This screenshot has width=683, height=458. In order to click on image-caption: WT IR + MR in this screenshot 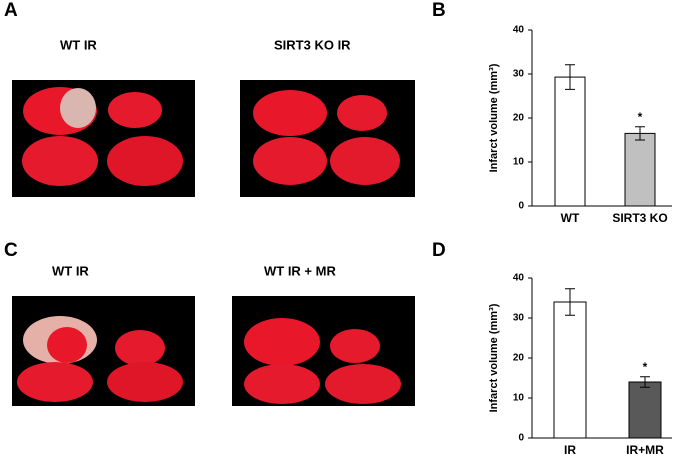, I will do `click(300, 270)`.